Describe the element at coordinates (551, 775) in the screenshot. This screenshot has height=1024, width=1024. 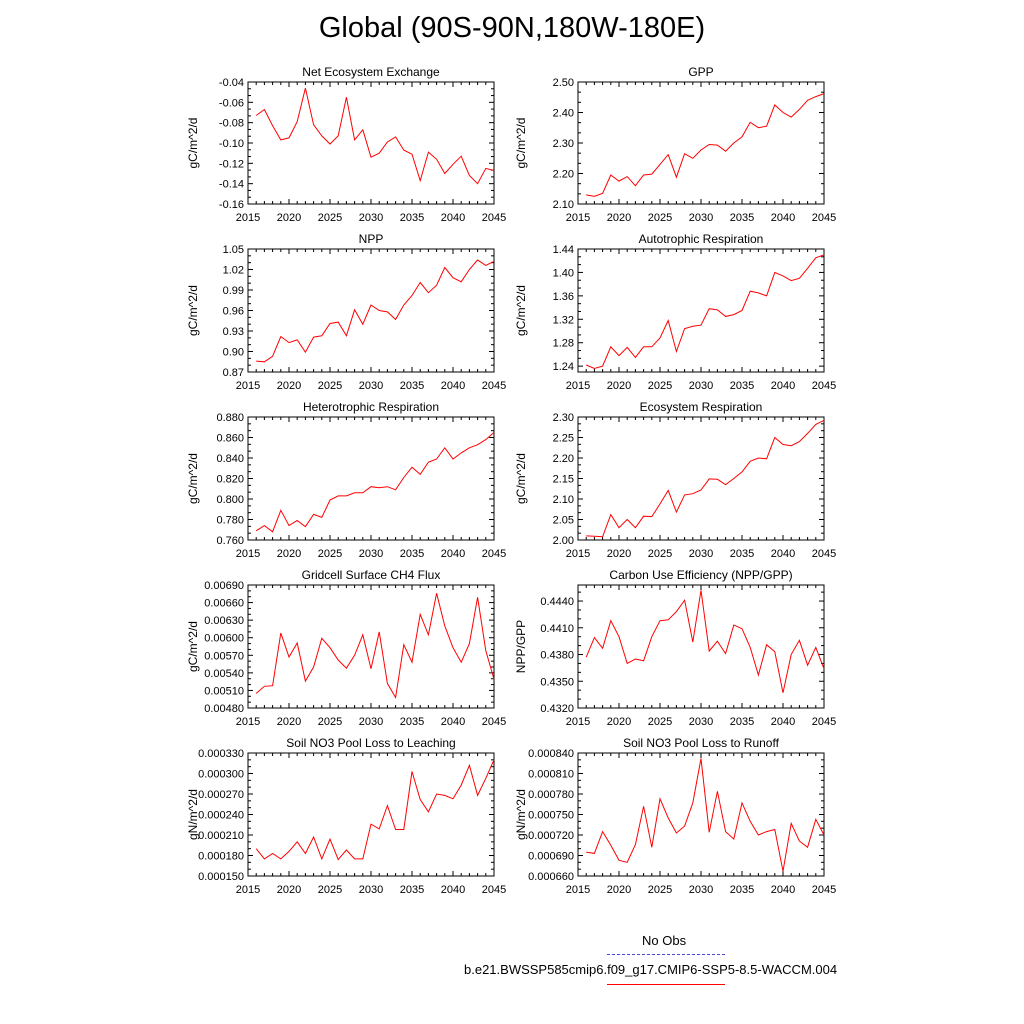
I see `y-tick-label: 0.000810` at that location.